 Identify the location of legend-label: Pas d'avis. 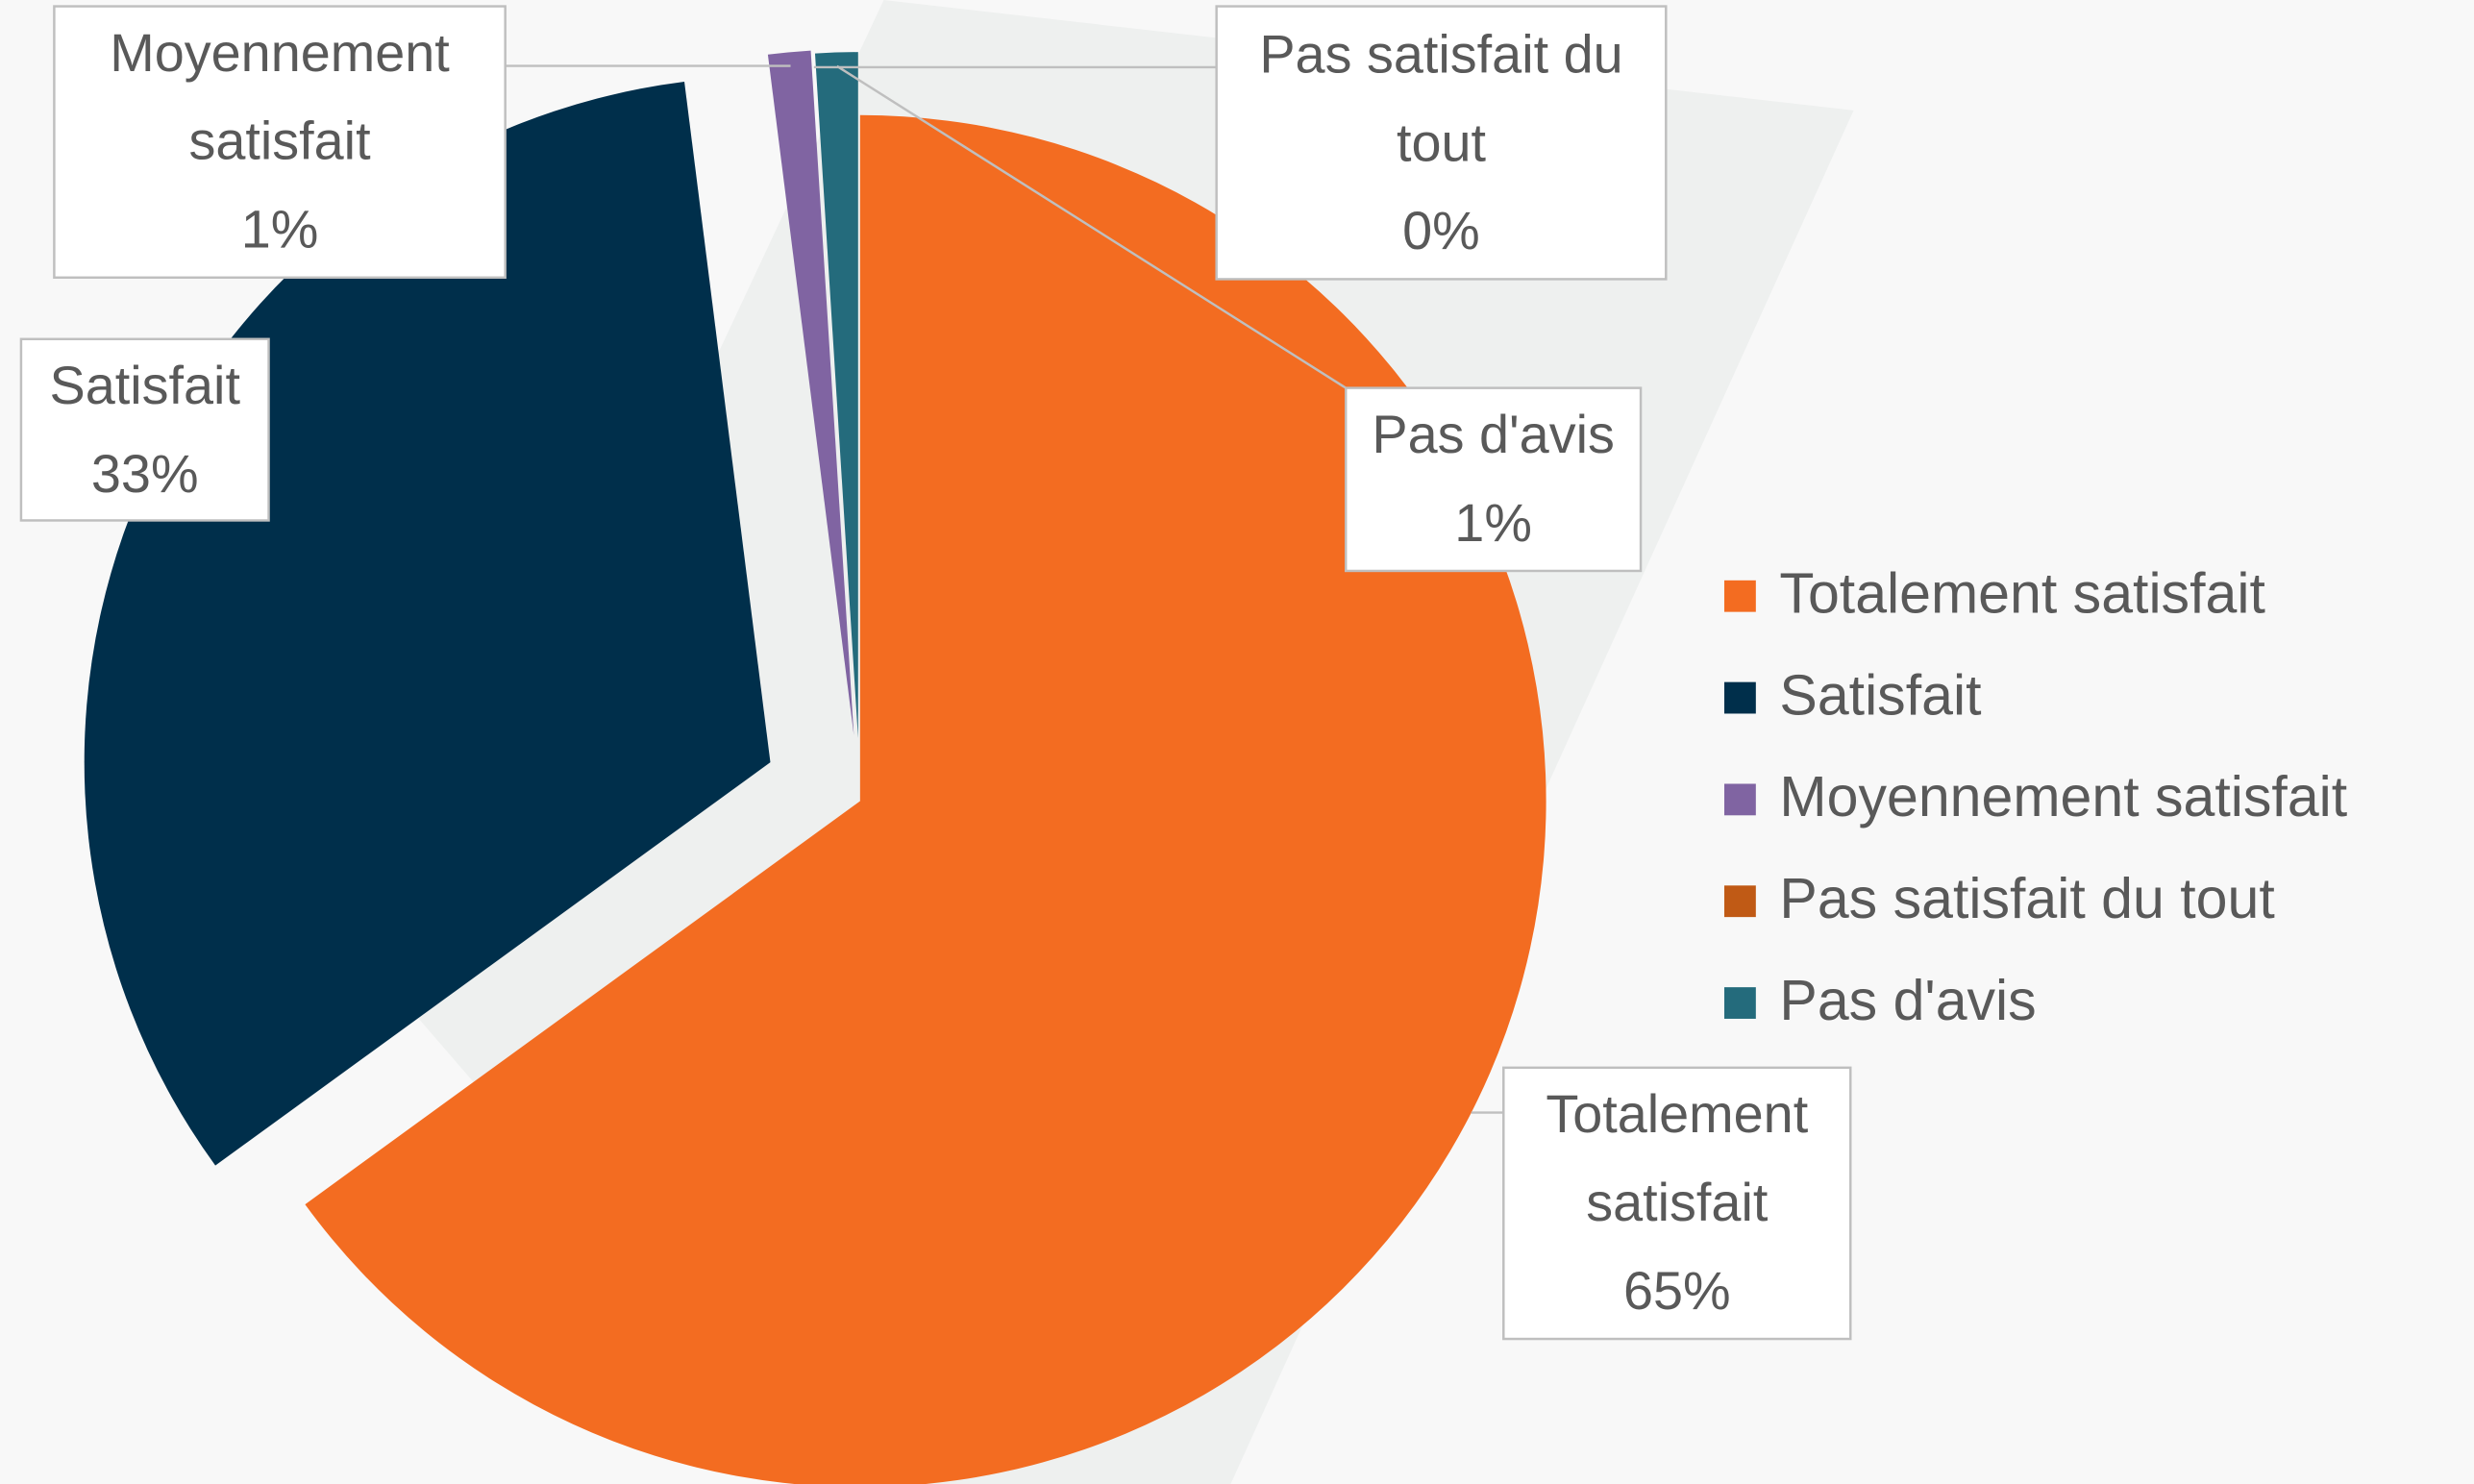
(1907, 1000).